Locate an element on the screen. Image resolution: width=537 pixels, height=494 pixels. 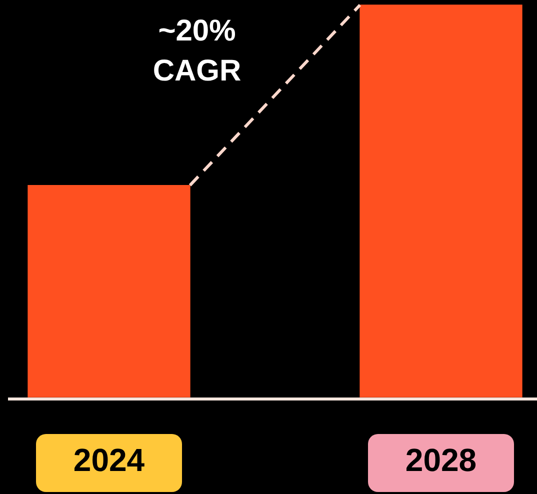
x-tick-label: 2024 is located at coordinates (109, 460).